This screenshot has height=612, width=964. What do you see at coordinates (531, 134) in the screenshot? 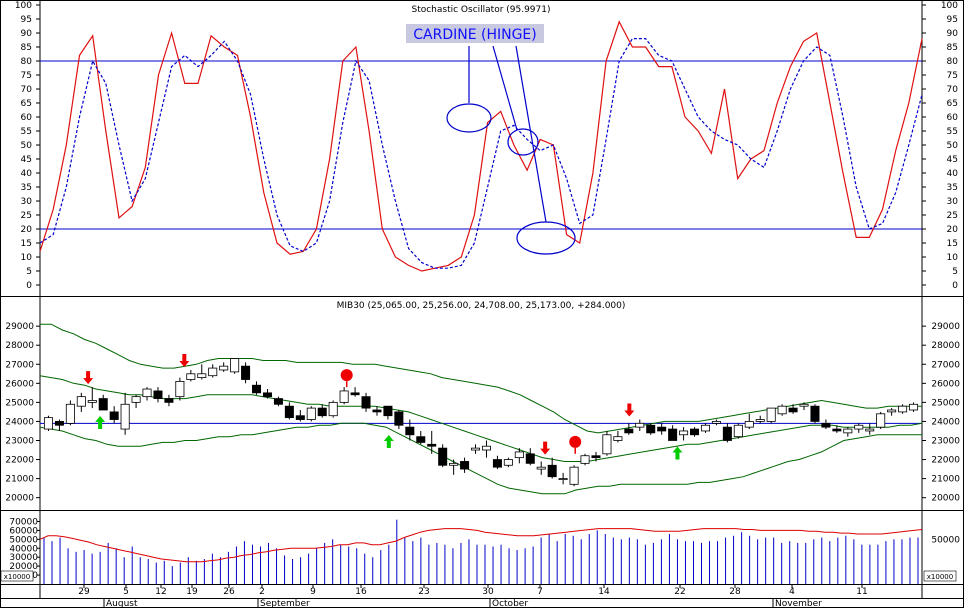
I see `annotation-pointer` at bounding box center [531, 134].